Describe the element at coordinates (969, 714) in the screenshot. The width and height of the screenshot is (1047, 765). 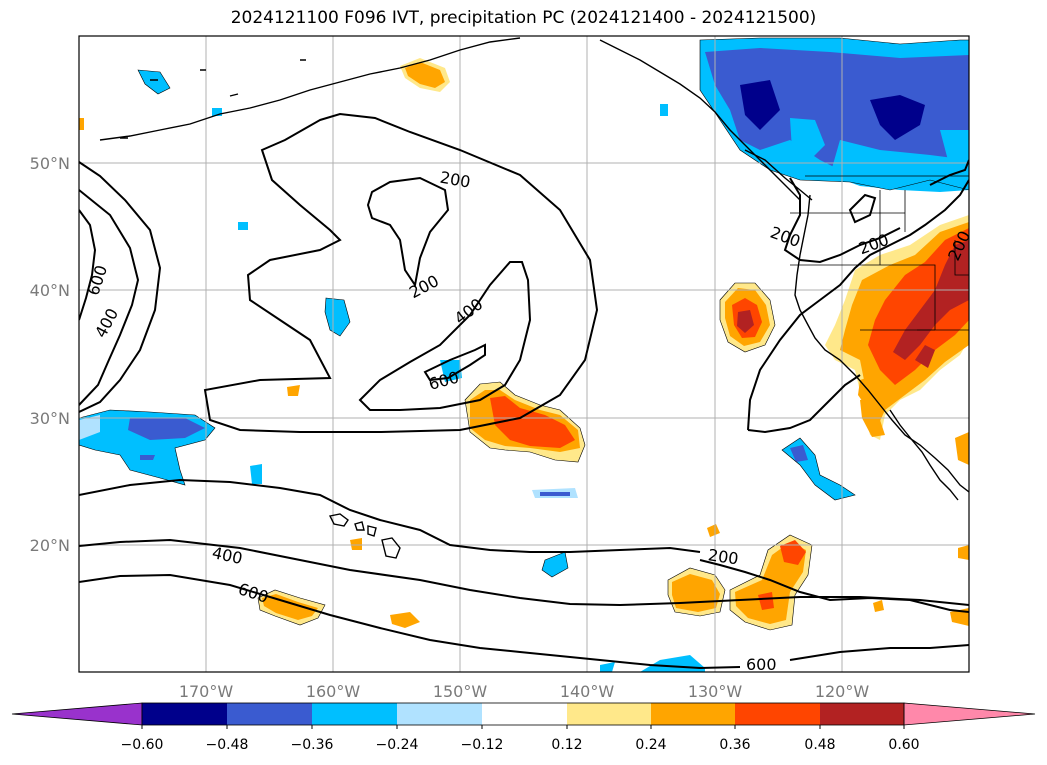
I see `colorbar-extend-high` at that location.